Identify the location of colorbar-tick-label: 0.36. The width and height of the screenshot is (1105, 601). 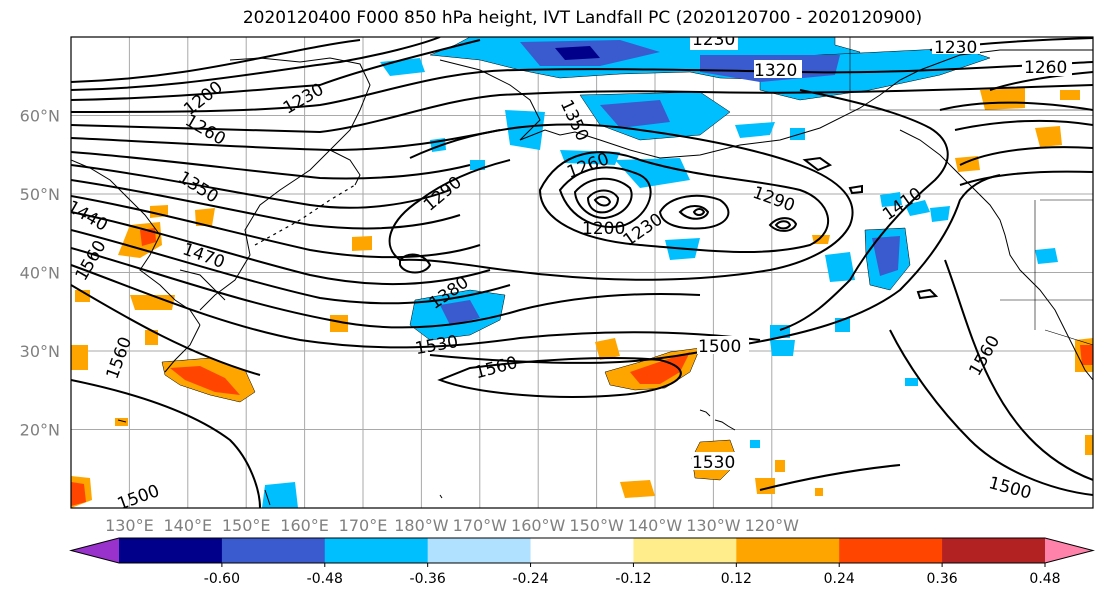
(942, 579).